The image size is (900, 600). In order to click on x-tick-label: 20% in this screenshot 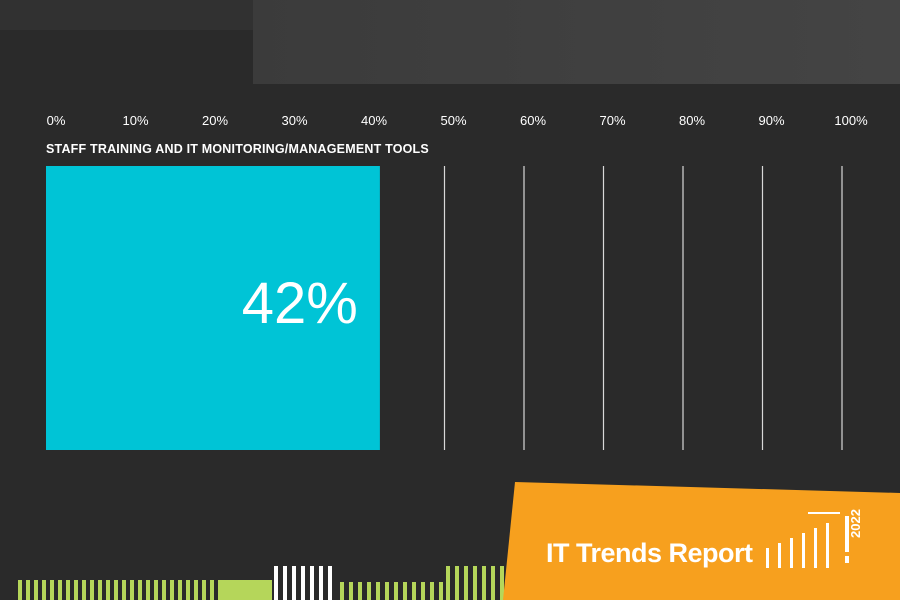, I will do `click(215, 120)`.